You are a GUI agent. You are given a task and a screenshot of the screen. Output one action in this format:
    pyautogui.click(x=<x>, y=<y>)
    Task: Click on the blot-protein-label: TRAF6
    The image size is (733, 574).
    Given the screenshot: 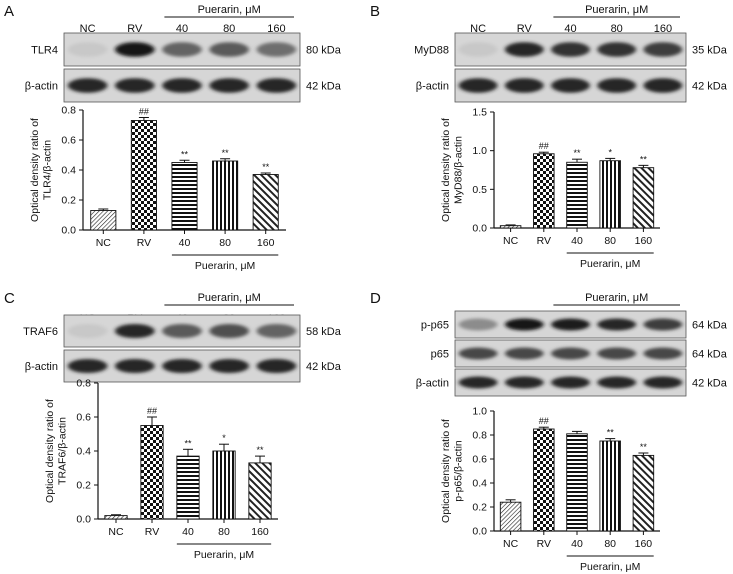 What is the action you would take?
    pyautogui.click(x=40, y=332)
    